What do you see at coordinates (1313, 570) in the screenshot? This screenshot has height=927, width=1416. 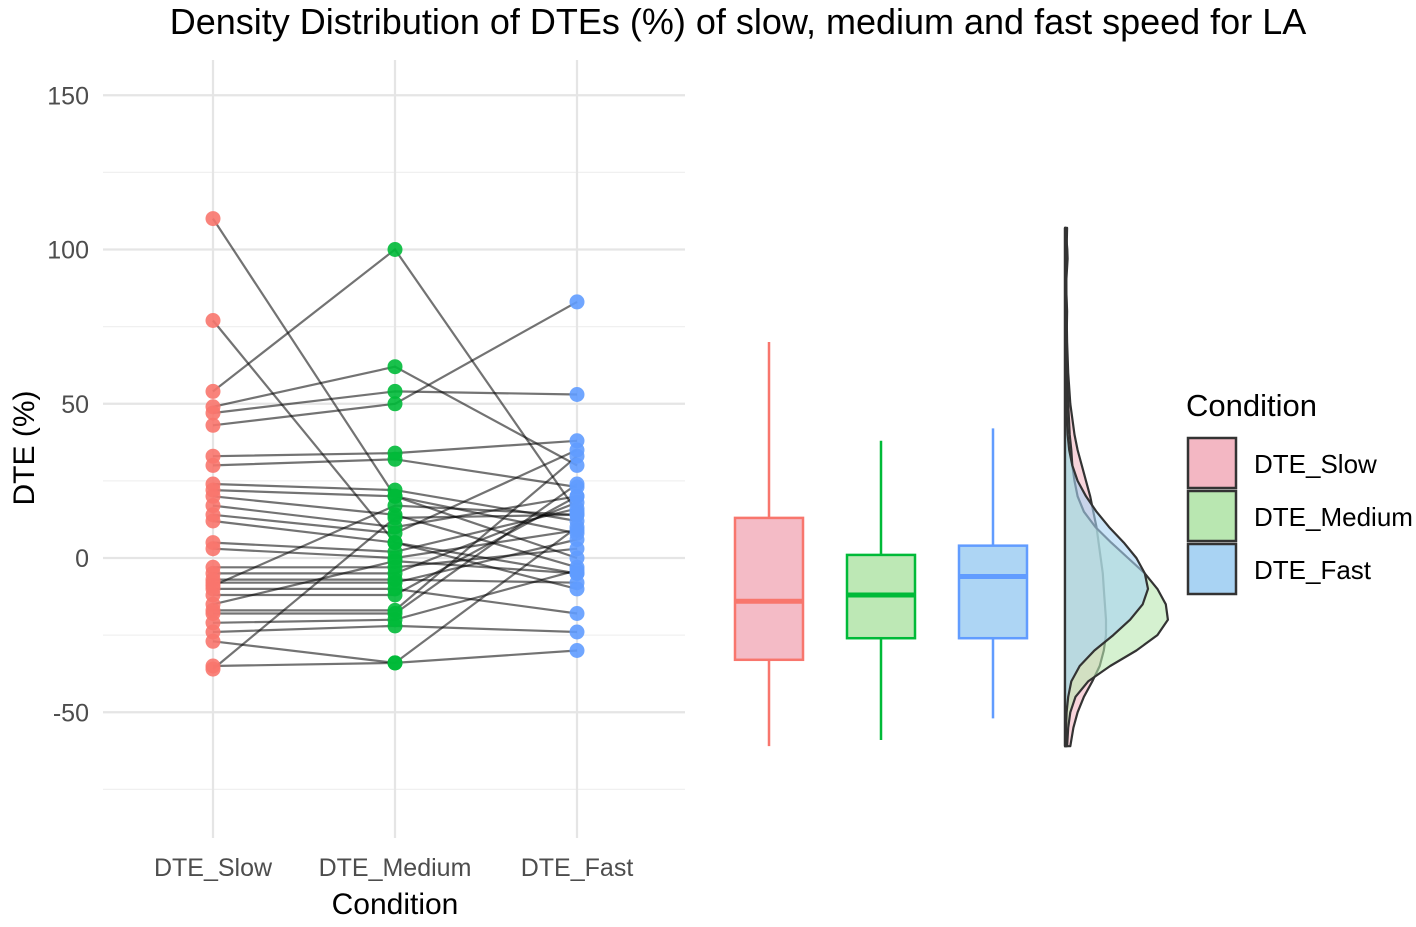 I see `legend-label: DTE_Fast` at bounding box center [1313, 570].